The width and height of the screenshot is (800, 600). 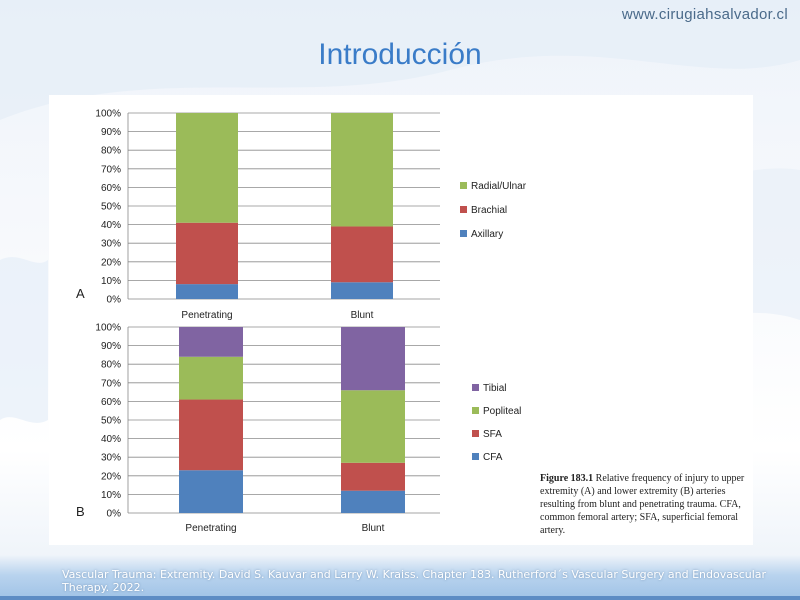 I want to click on chart-1-ytick-label: 0%, so click(x=114, y=514).